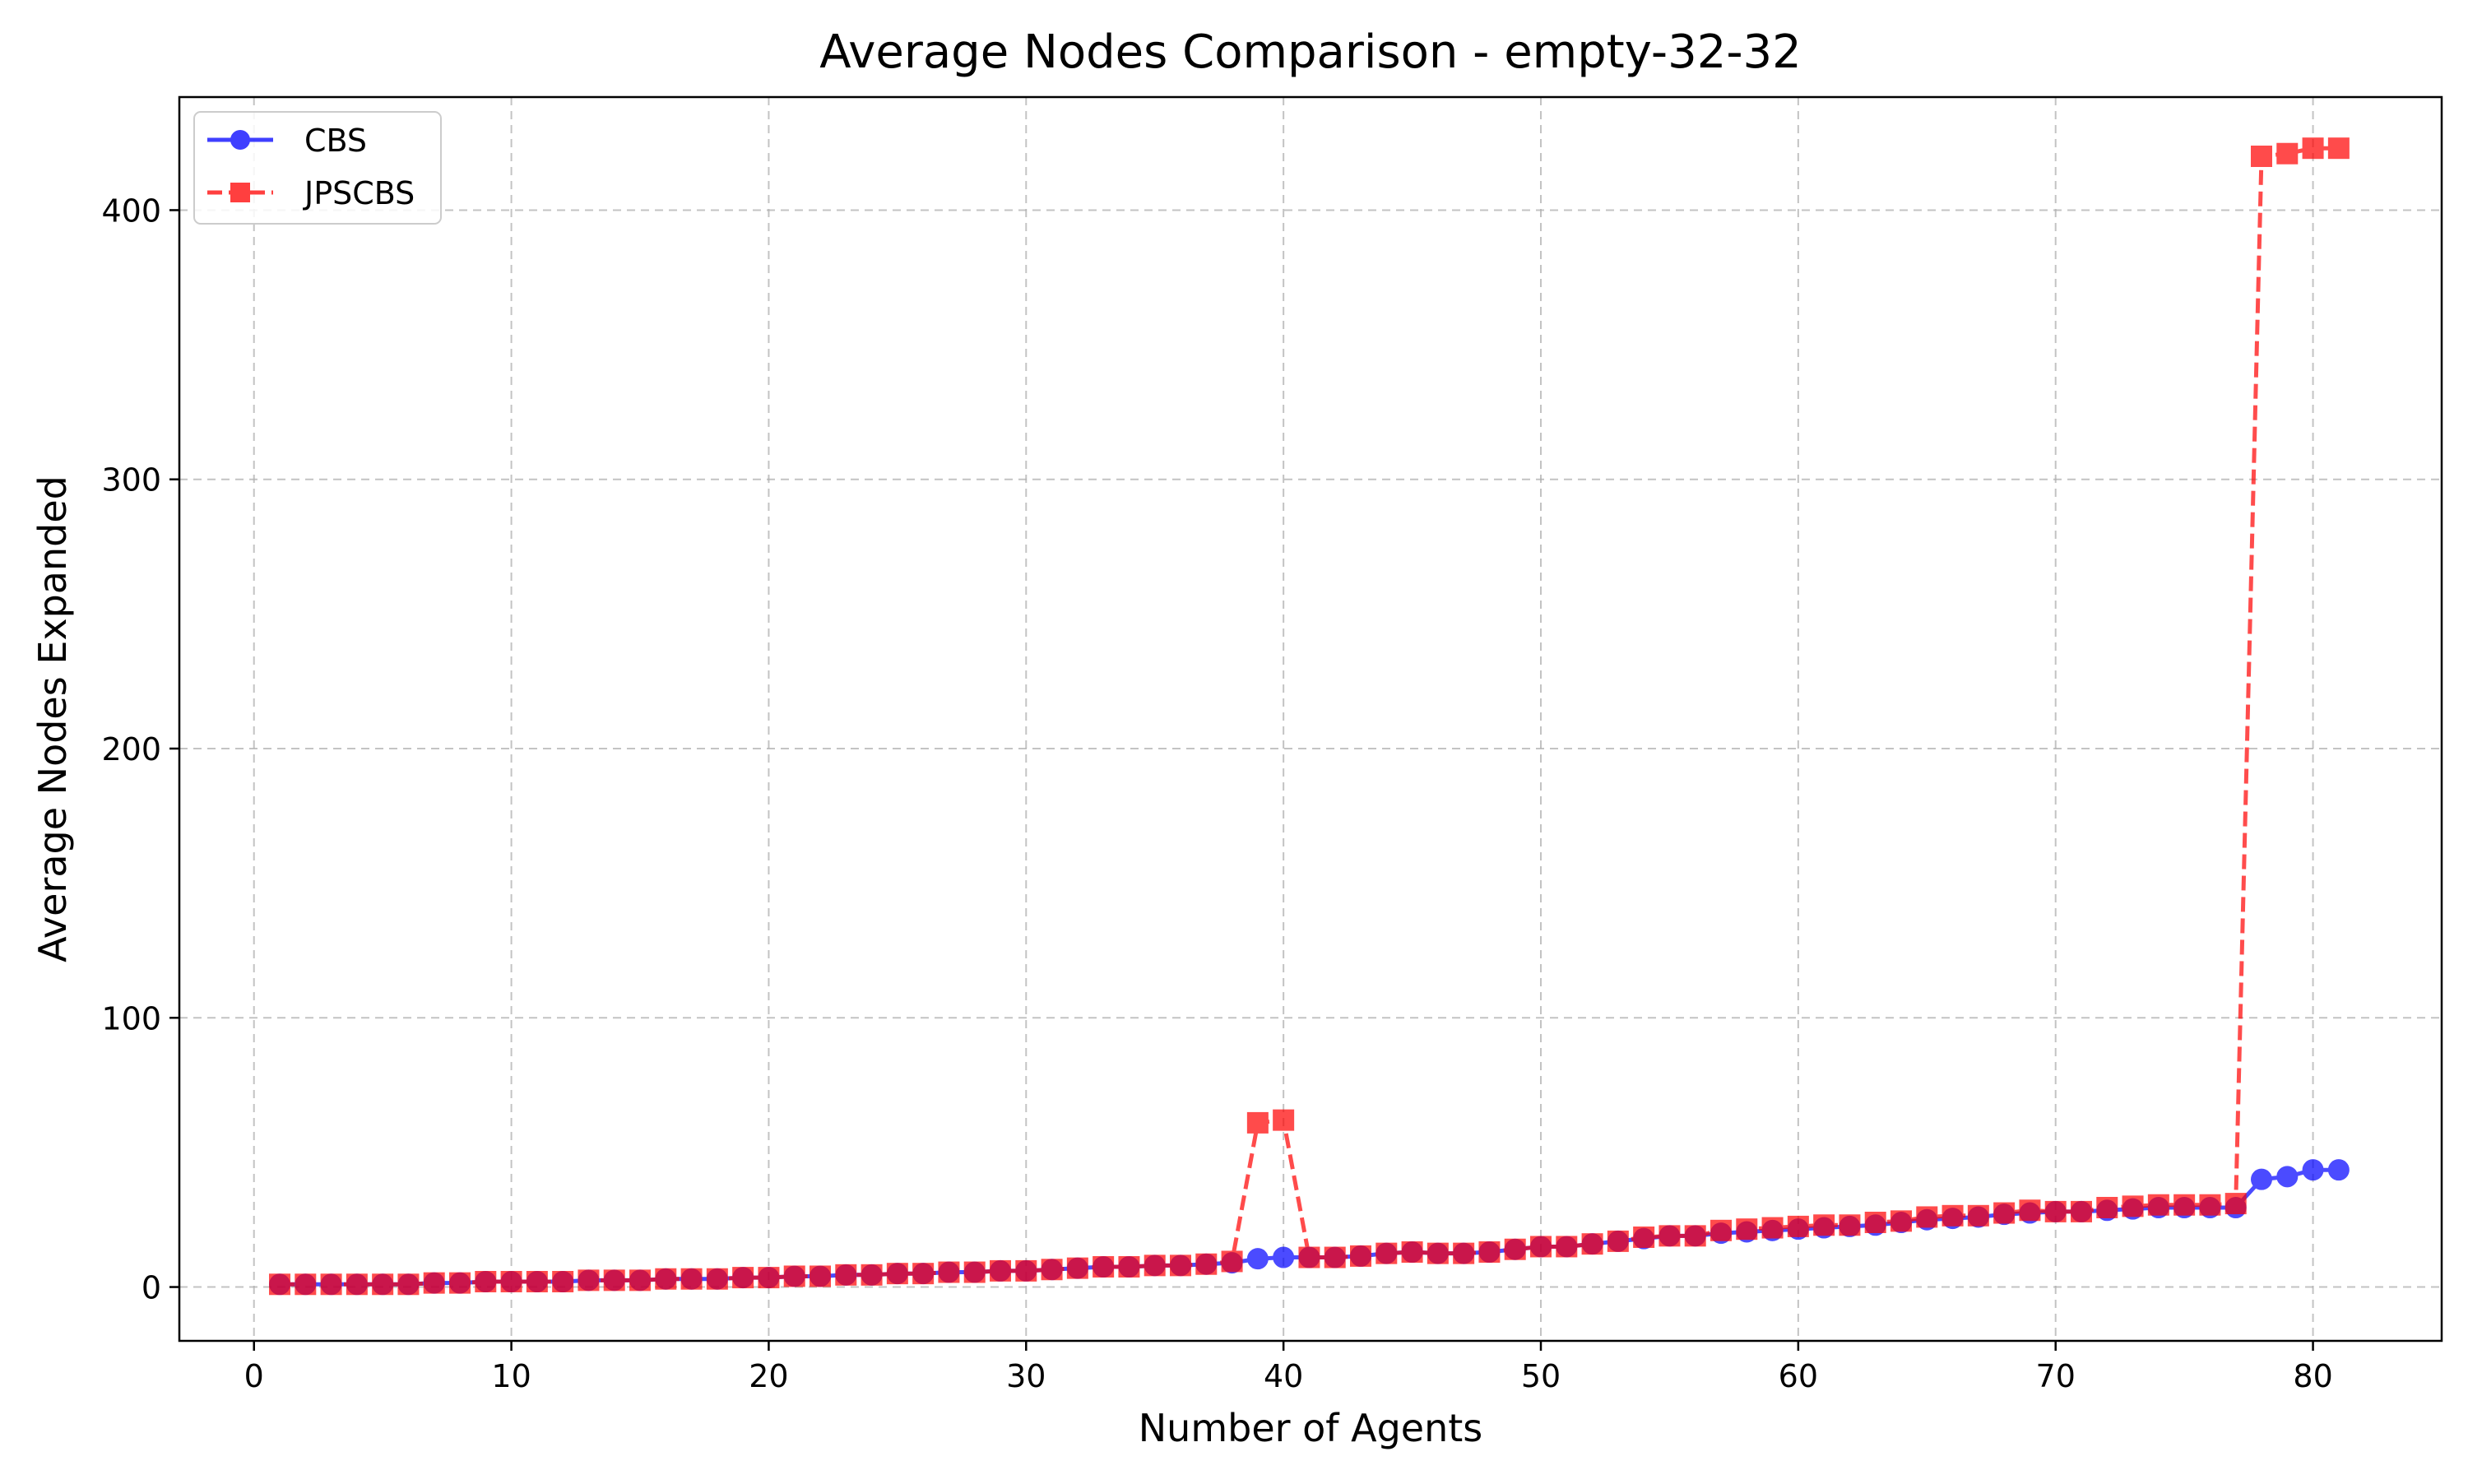 The height and width of the screenshot is (1484, 2468). Describe the element at coordinates (335, 141) in the screenshot. I see `legend-label-cbs: CBS` at that location.